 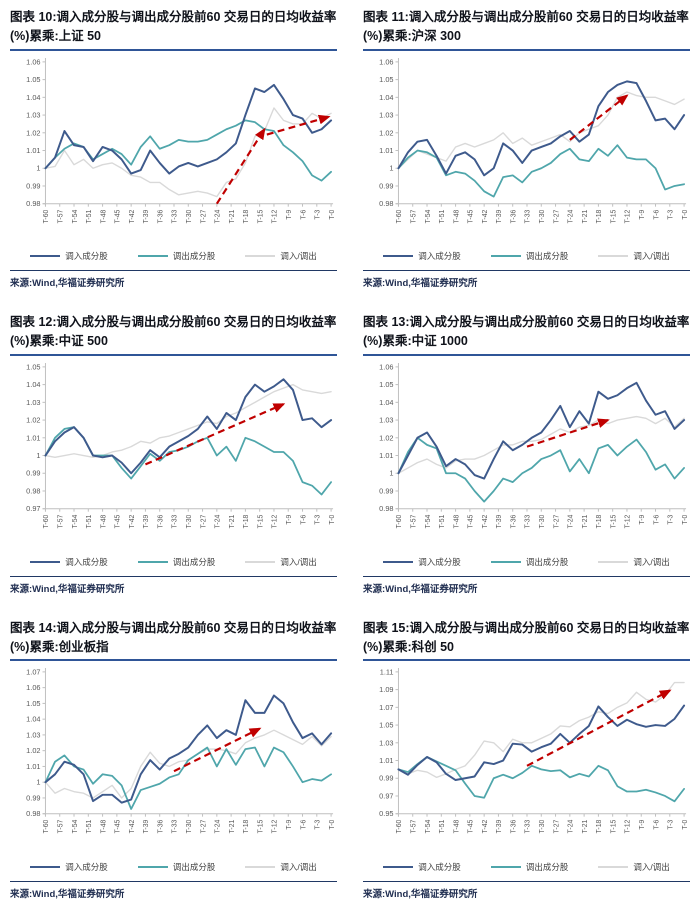 I want to click on x-tick-label: T-39, so click(x=146, y=827).